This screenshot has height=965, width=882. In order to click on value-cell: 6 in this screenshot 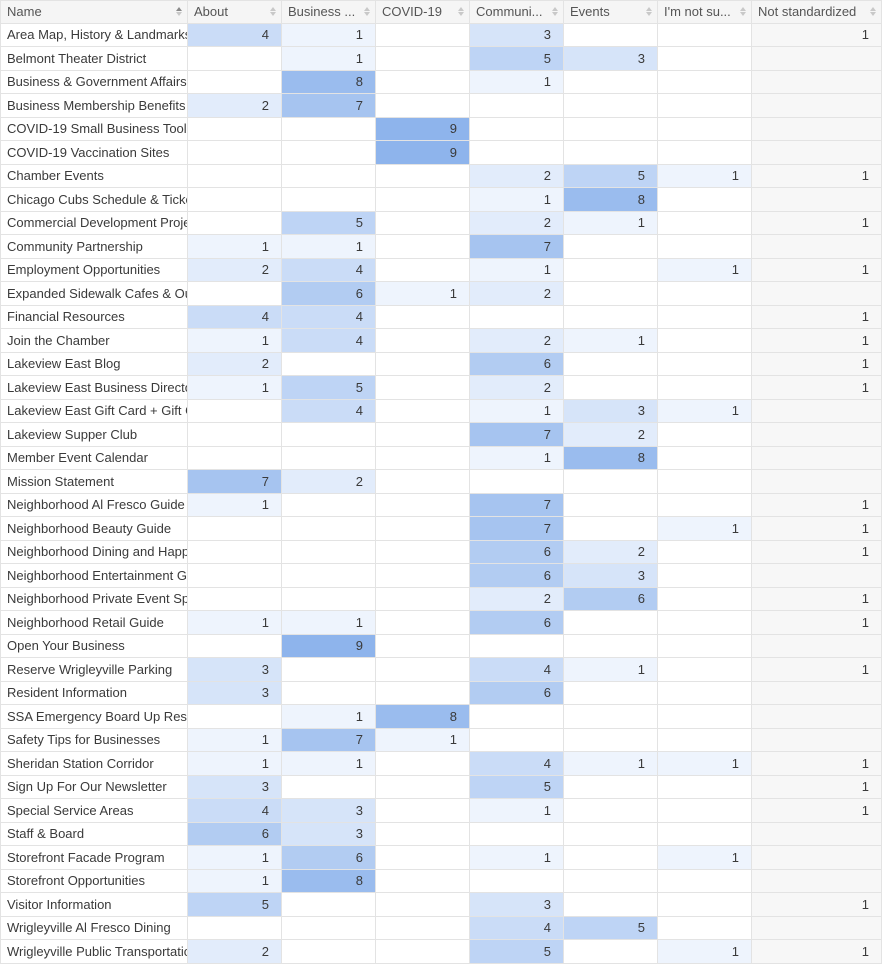, I will do `click(517, 623)`.